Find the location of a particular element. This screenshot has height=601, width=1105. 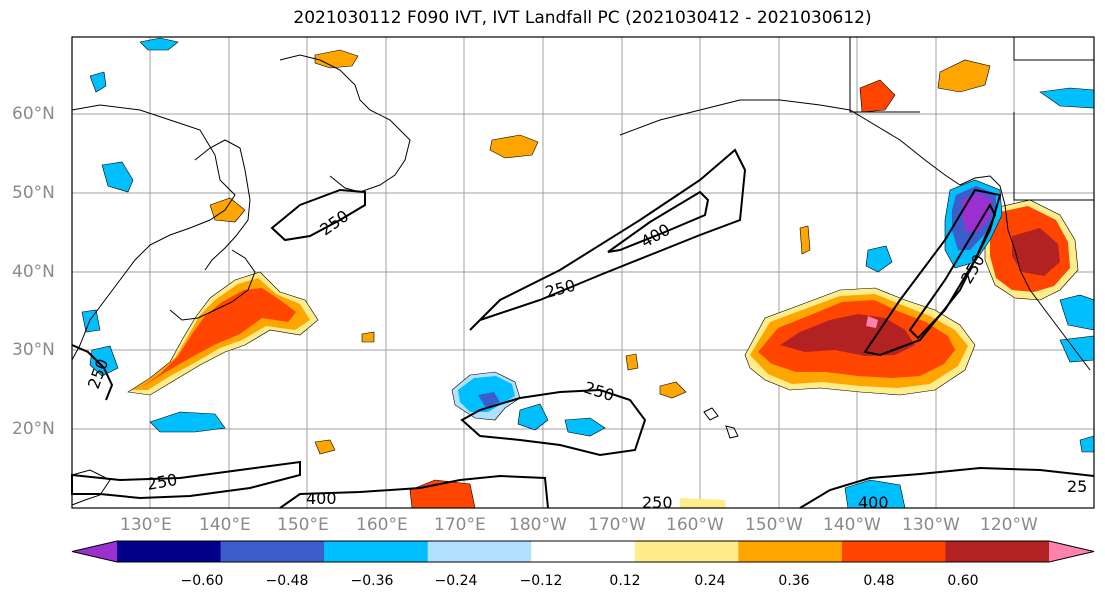

ivt-contour-400-south is located at coordinates (414, 491).